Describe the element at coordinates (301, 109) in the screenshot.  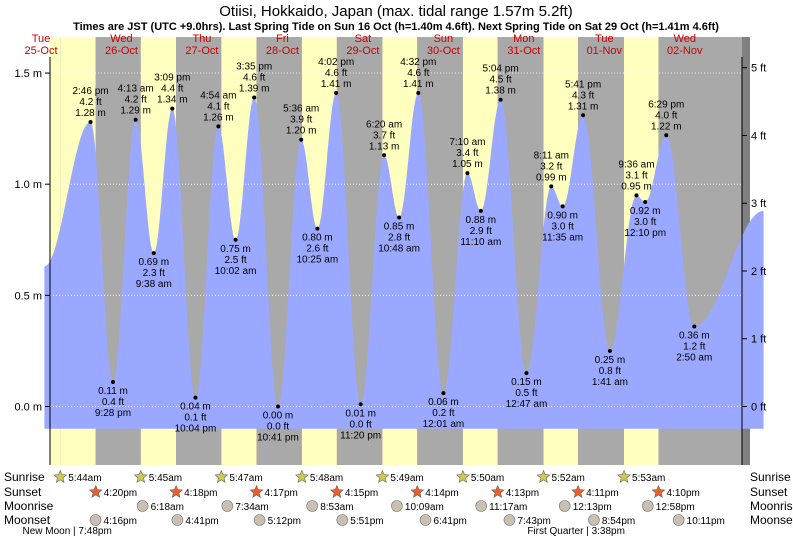
I see `tide-time-label: 5:36 am` at that location.